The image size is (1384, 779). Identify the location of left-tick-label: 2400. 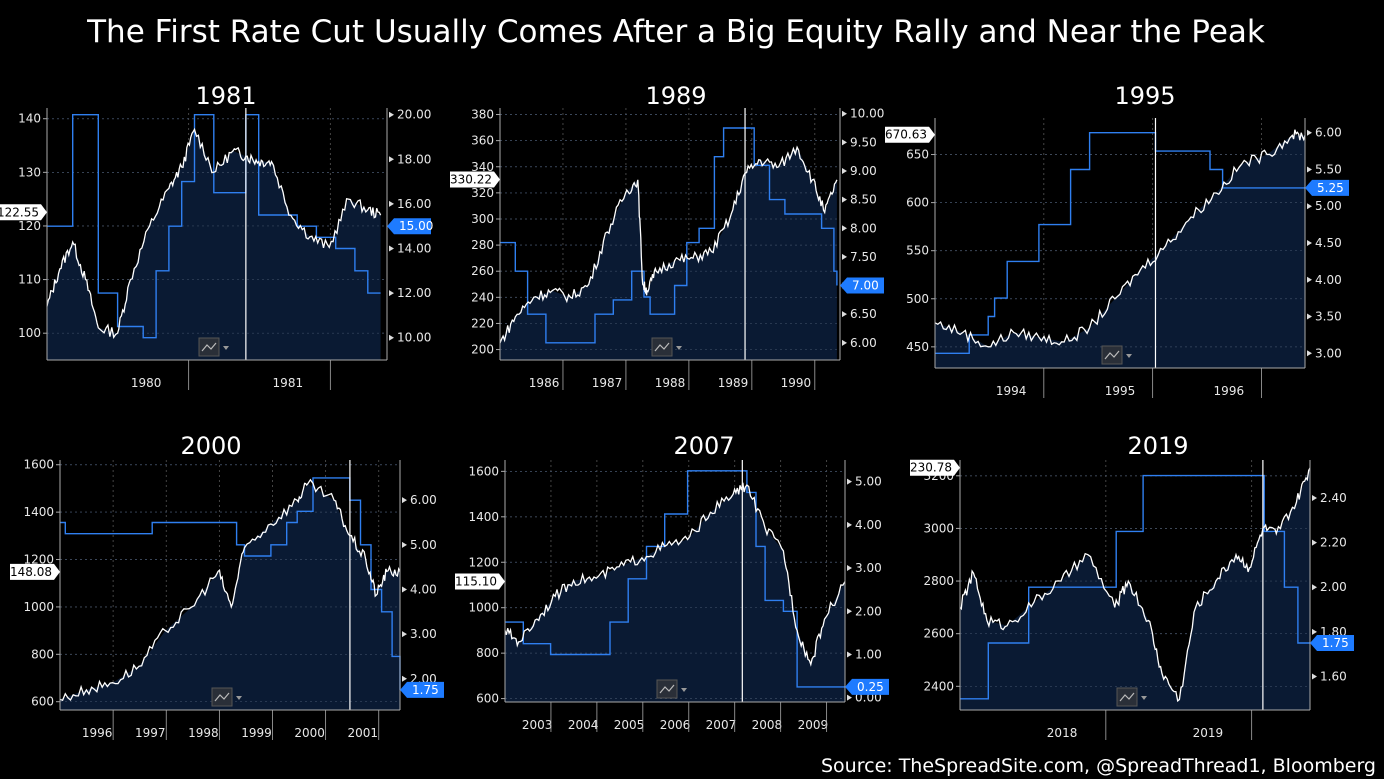
(938, 686).